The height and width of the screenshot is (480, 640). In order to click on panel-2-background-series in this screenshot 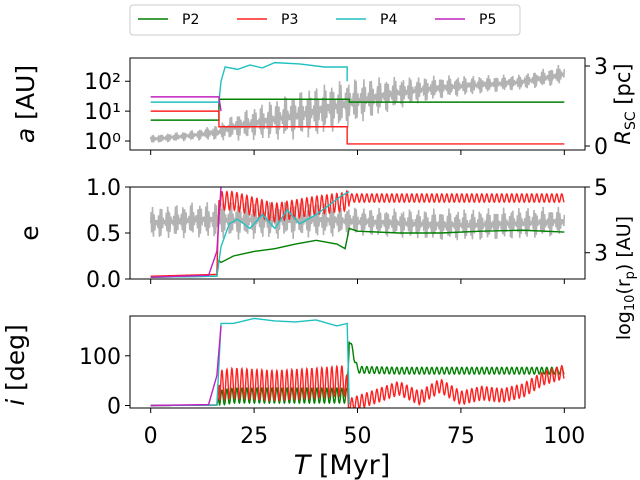, I will do `click(357, 221)`.